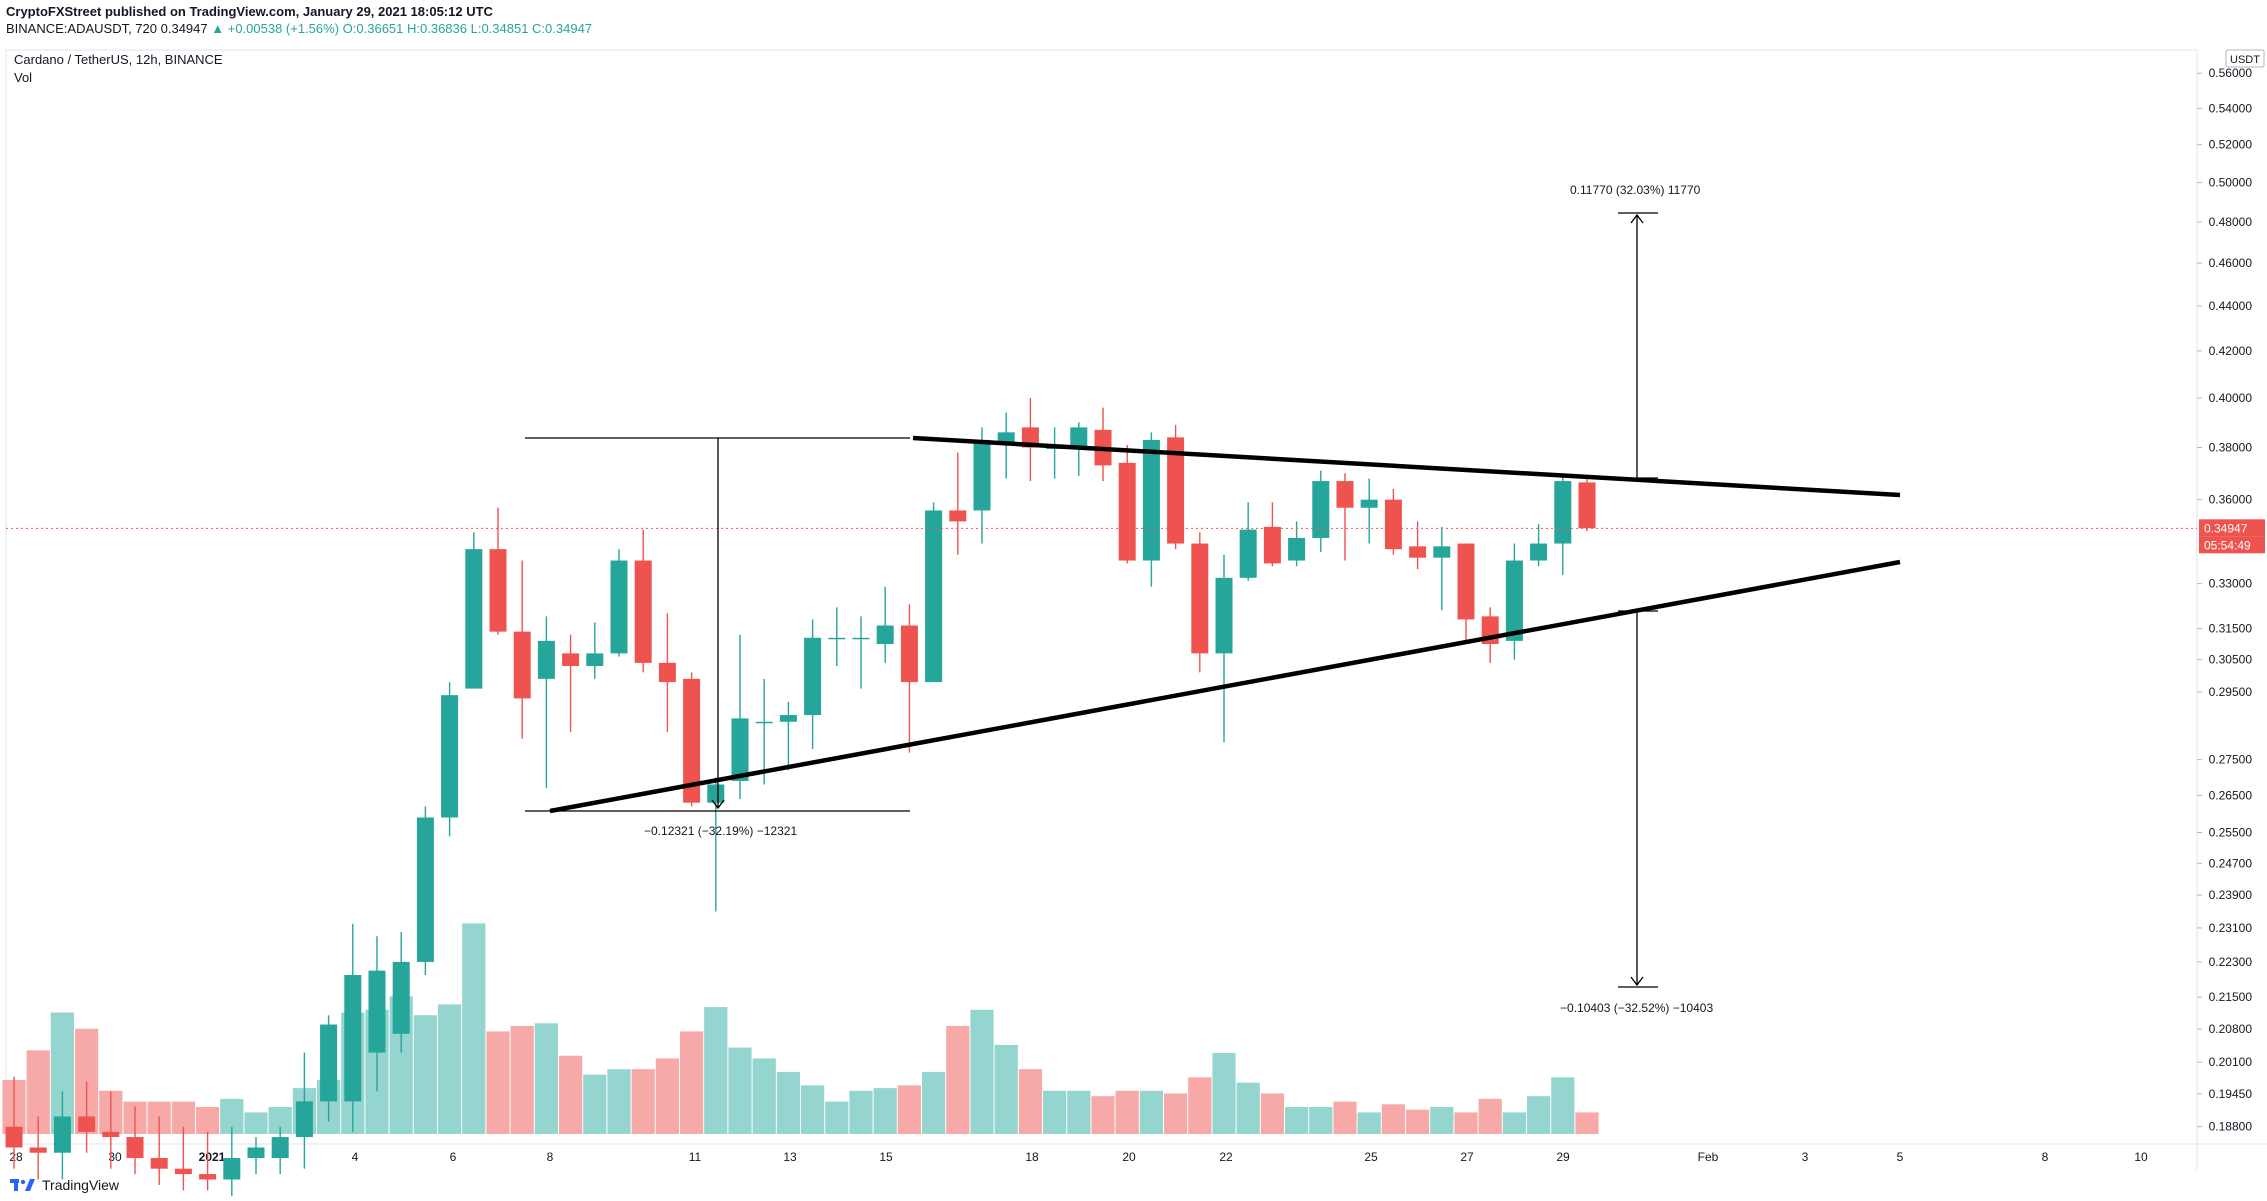  What do you see at coordinates (2231, 928) in the screenshot?
I see `price-tick-label: 0.23100` at bounding box center [2231, 928].